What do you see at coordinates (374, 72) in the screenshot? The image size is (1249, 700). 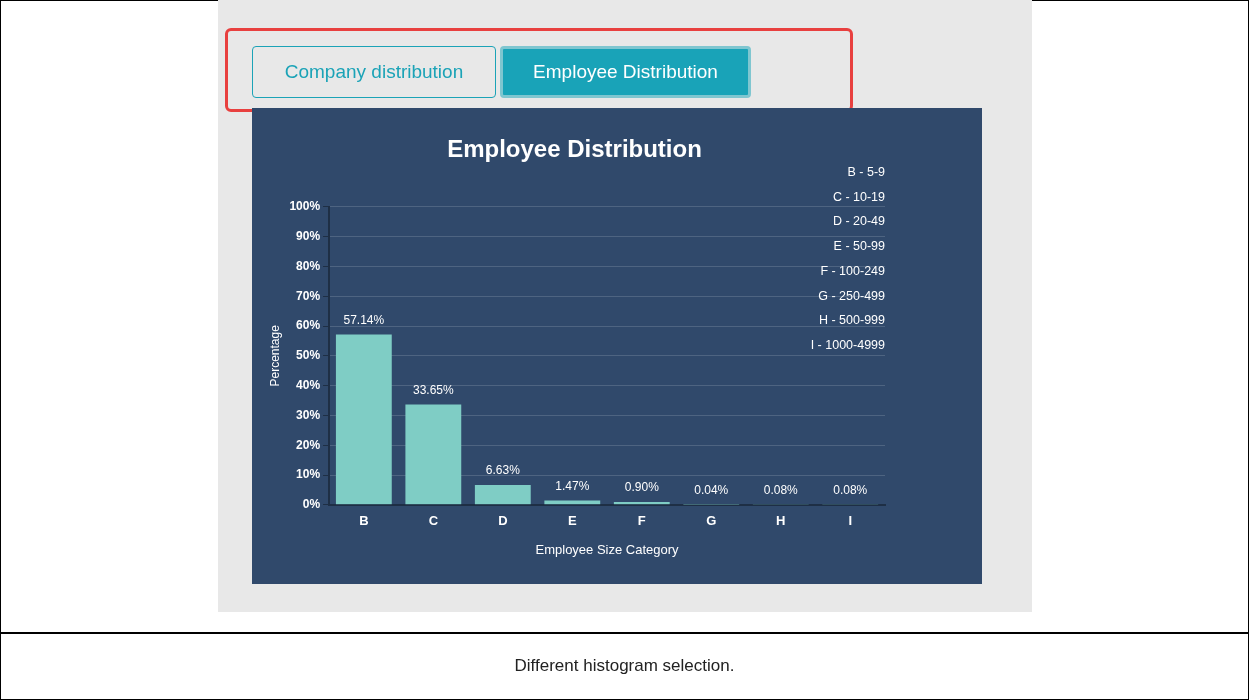 I see `text: Company distribution` at bounding box center [374, 72].